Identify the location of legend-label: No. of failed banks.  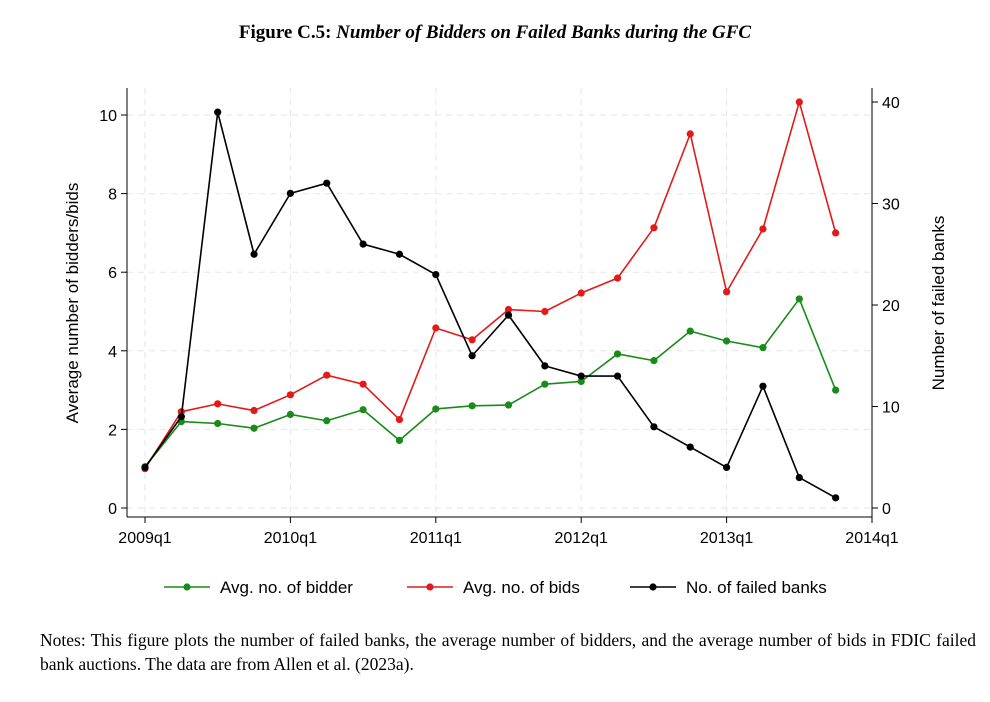
(756, 587).